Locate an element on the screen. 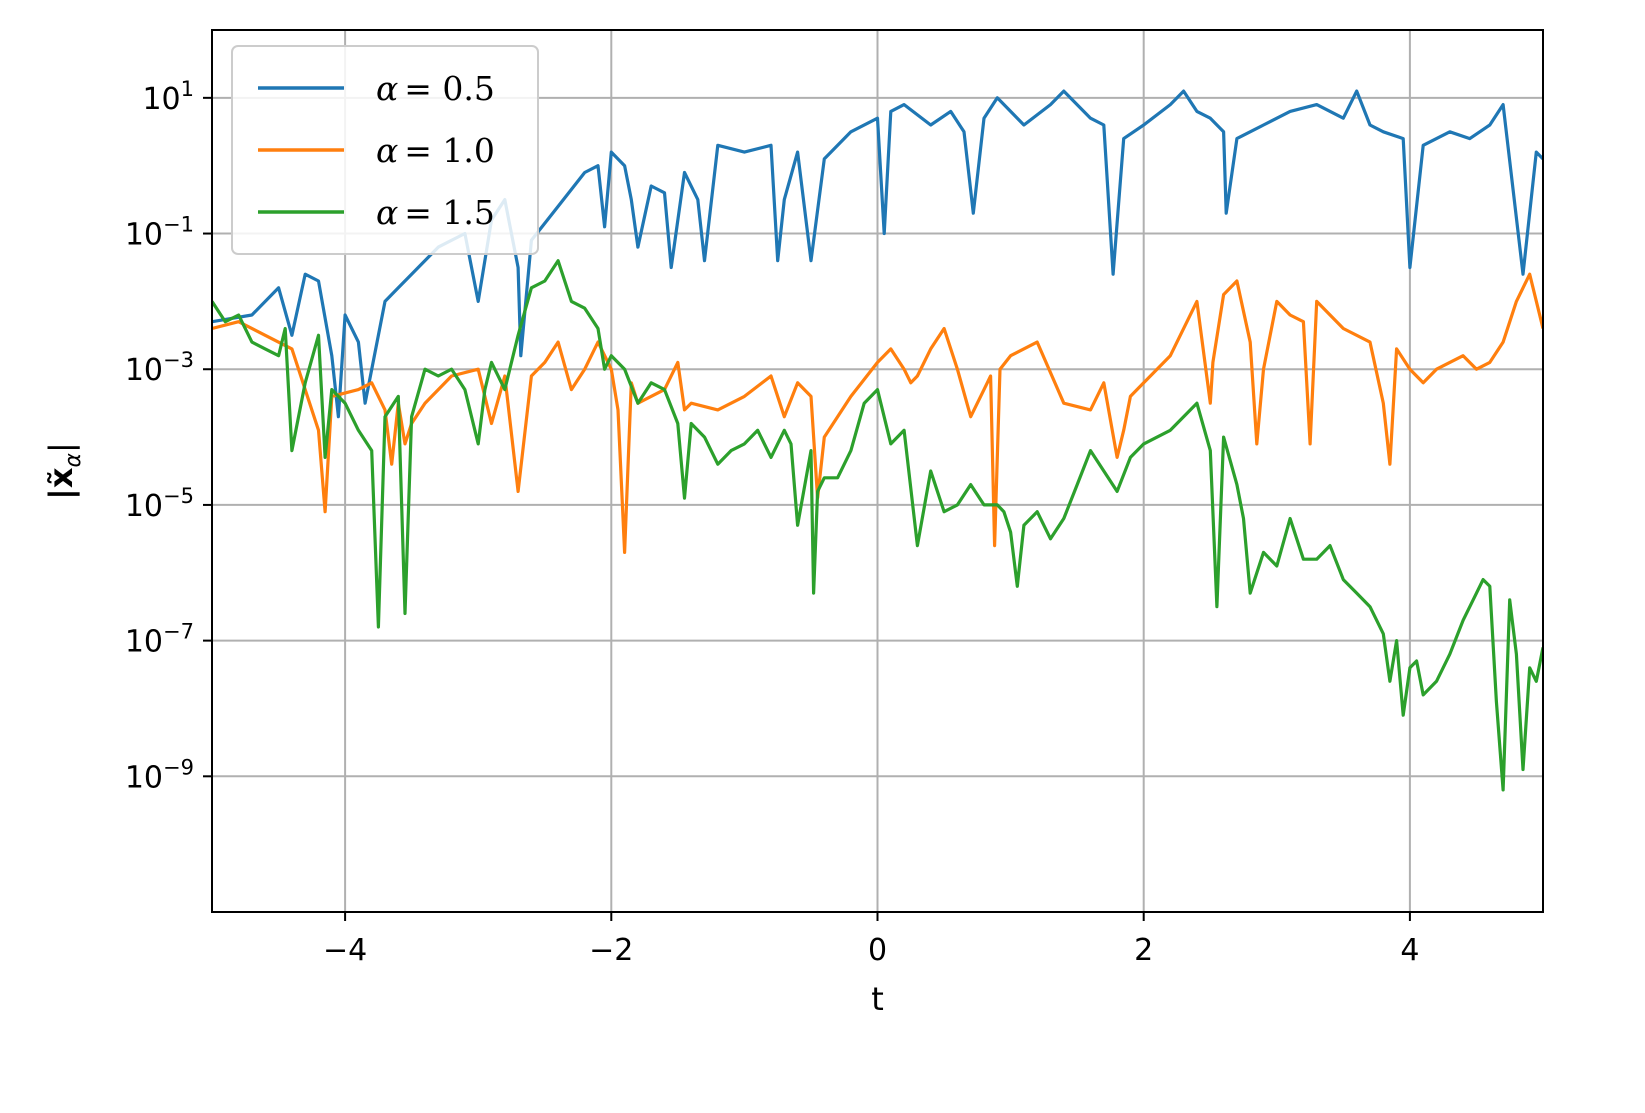  y-axis-ticks: 10¹ 10⁻¹ 10⁻³ 10⁻⁵ 10⁻⁷ 10⁻⁹ is located at coordinates (168, 436).